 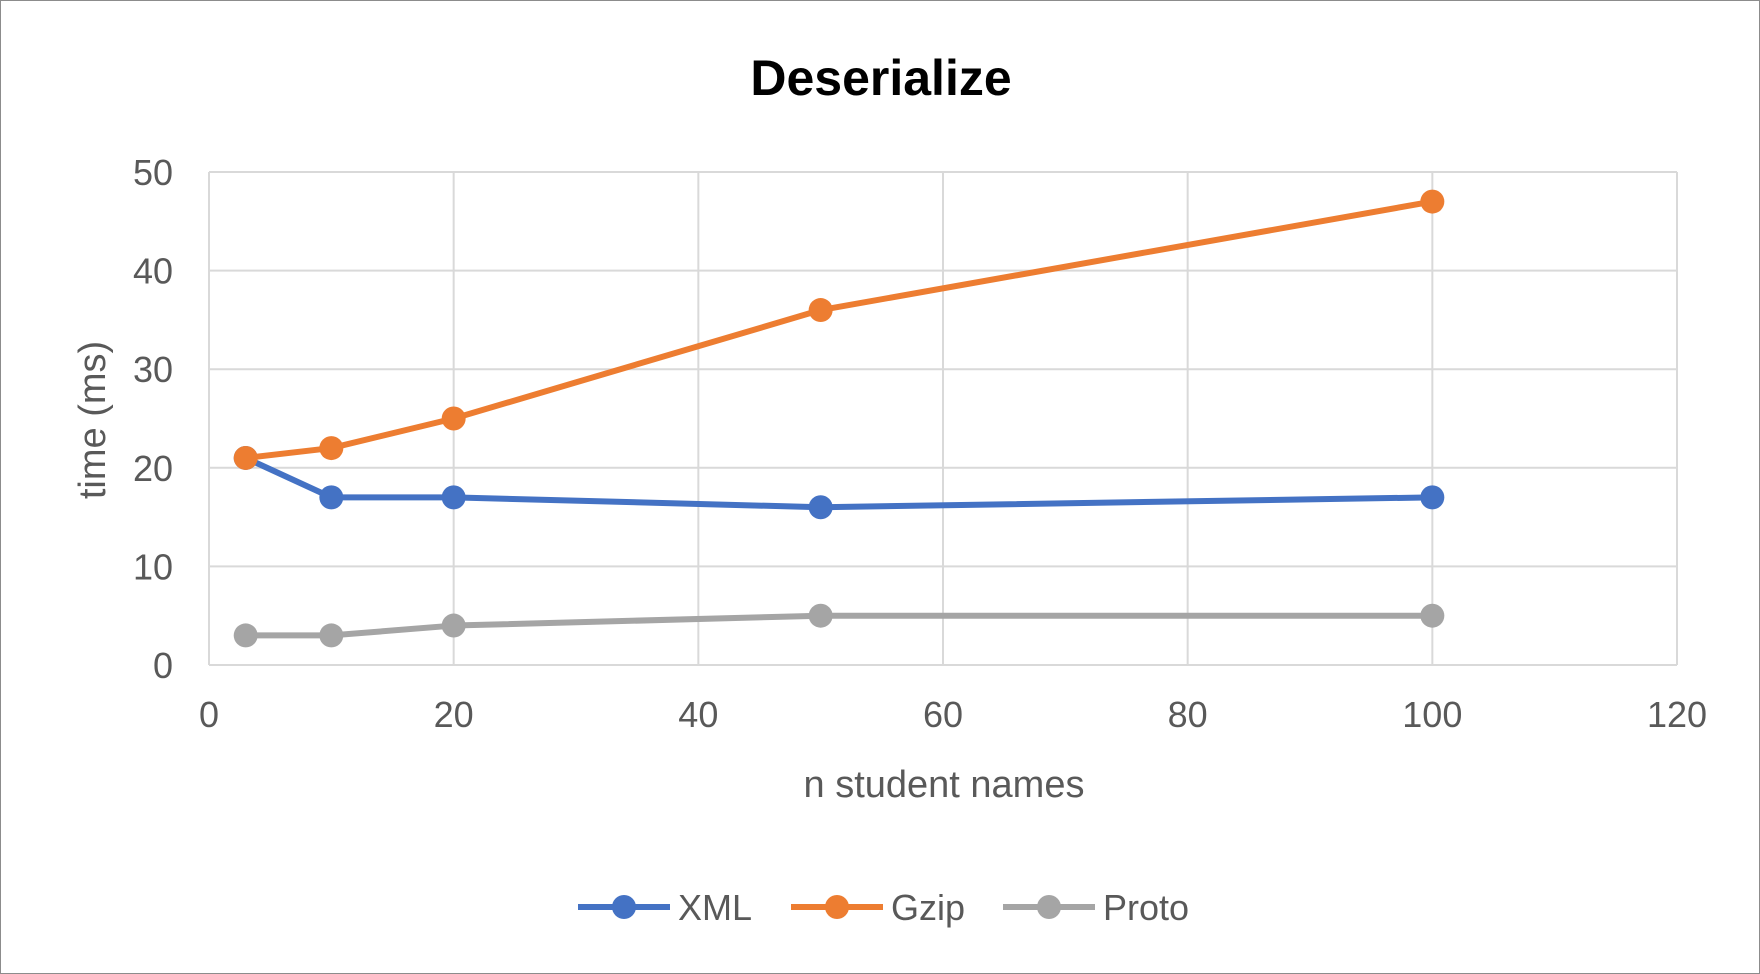 What do you see at coordinates (153, 172) in the screenshot?
I see `y-tick-label: 50` at bounding box center [153, 172].